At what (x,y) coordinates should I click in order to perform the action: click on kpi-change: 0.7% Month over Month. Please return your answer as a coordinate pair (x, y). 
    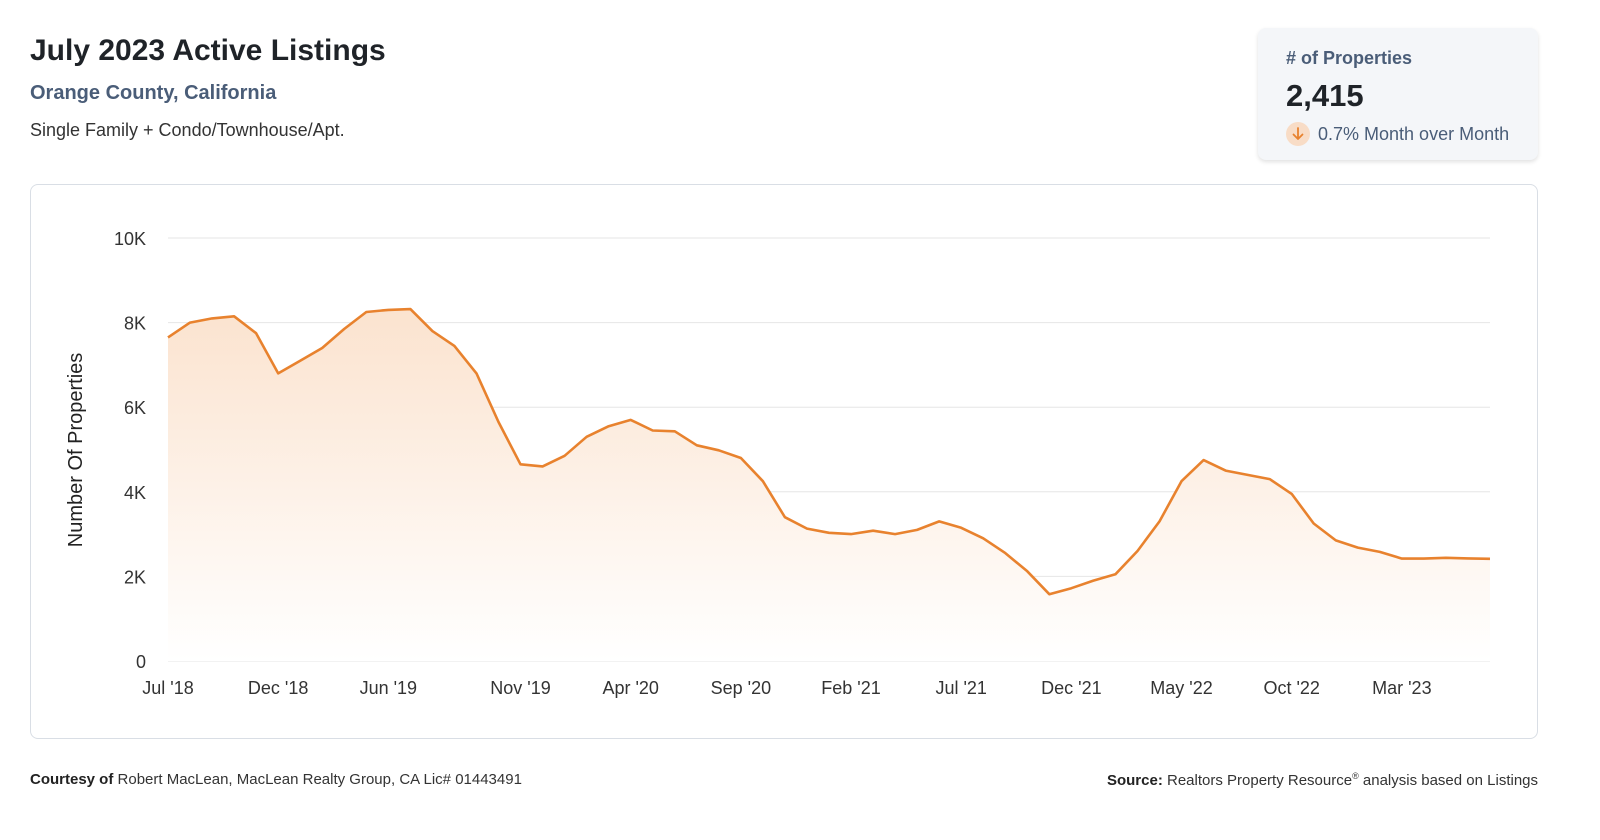
    Looking at the image, I should click on (1397, 134).